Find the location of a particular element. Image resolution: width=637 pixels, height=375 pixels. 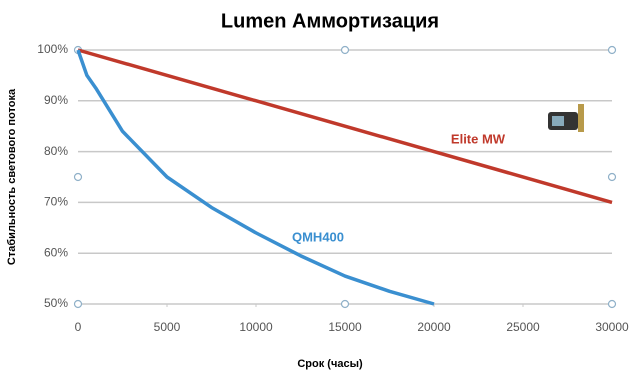

y-tick-label: 60% is located at coordinates (56, 252).